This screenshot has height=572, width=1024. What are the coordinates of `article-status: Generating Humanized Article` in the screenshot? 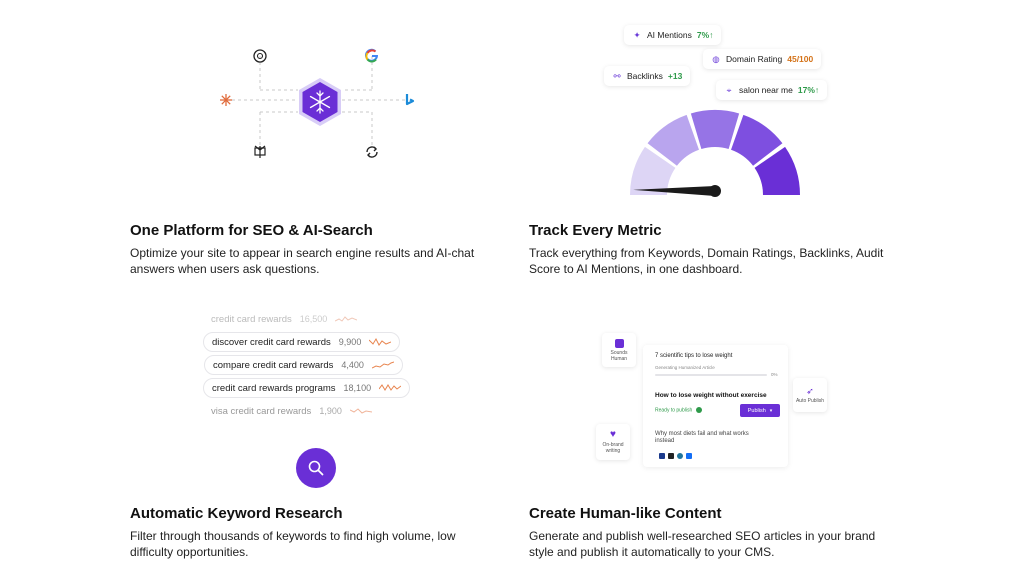 It's located at (685, 367).